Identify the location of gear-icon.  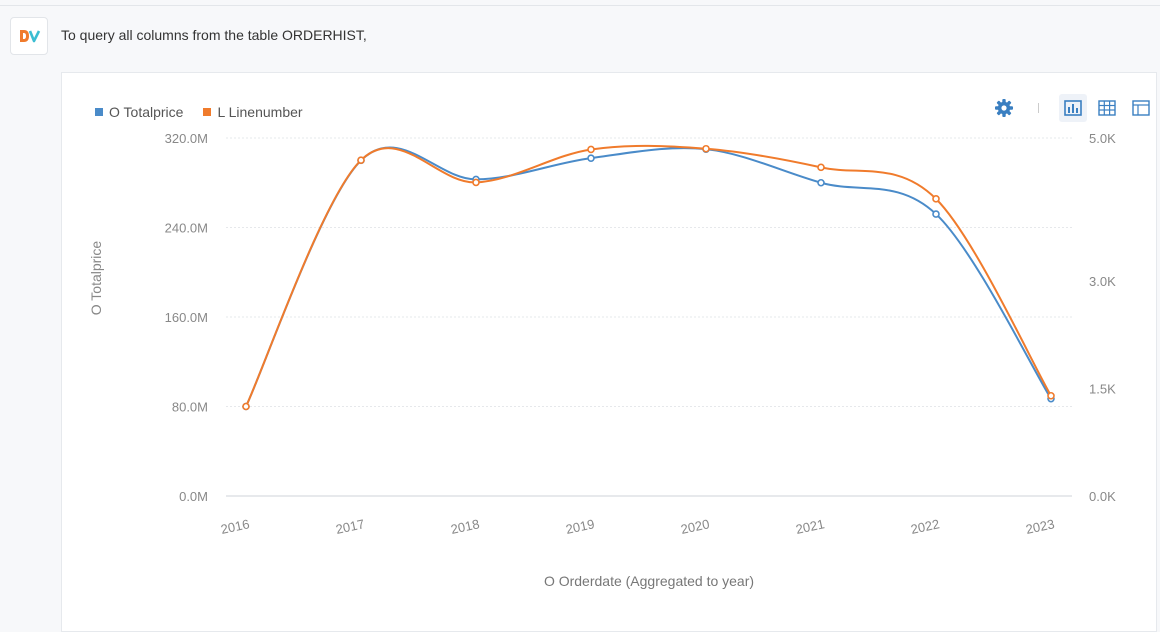
(1004, 108).